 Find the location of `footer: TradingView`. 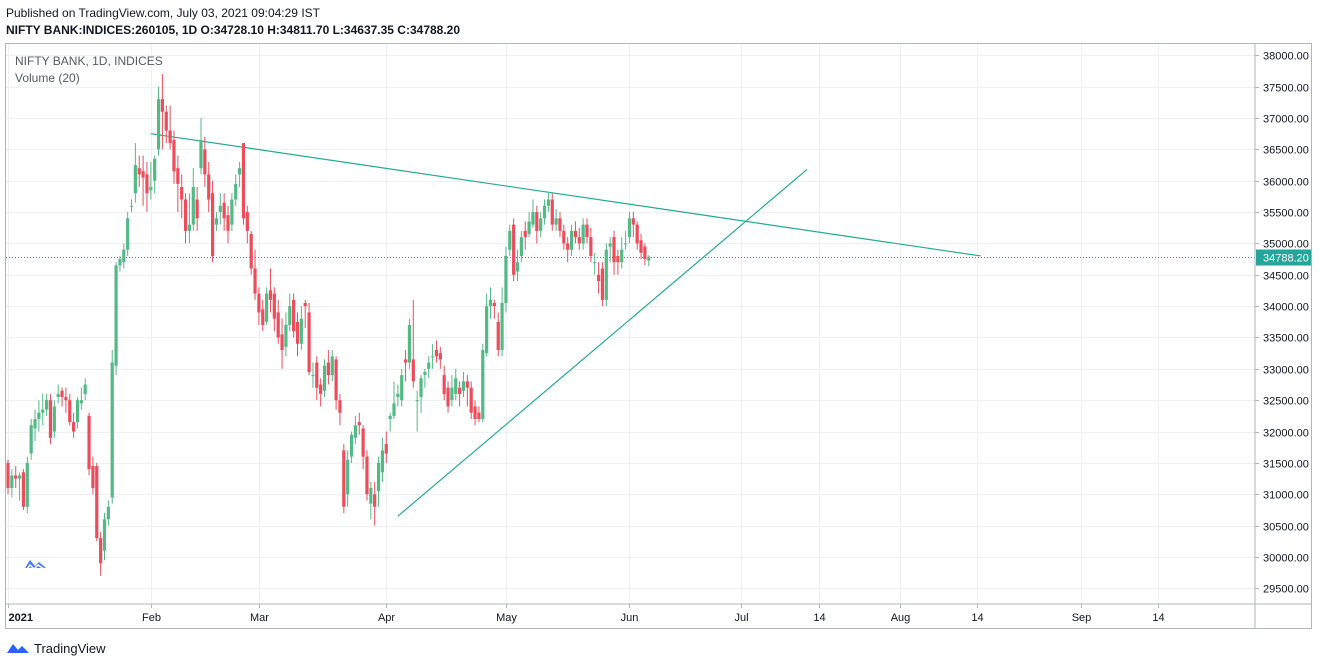

footer: TradingView is located at coordinates (56, 648).